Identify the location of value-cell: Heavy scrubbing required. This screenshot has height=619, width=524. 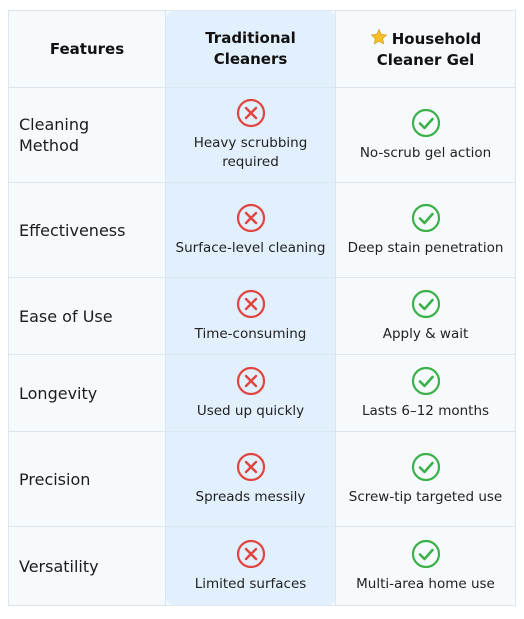
(251, 135).